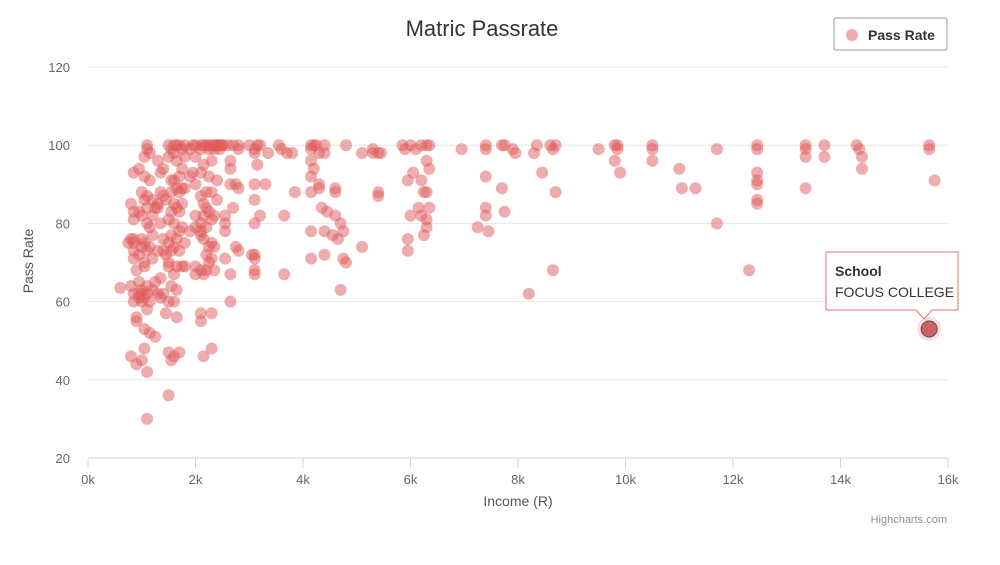 The height and width of the screenshot is (565, 1000). I want to click on legend-label: Pass Rate, so click(901, 35).